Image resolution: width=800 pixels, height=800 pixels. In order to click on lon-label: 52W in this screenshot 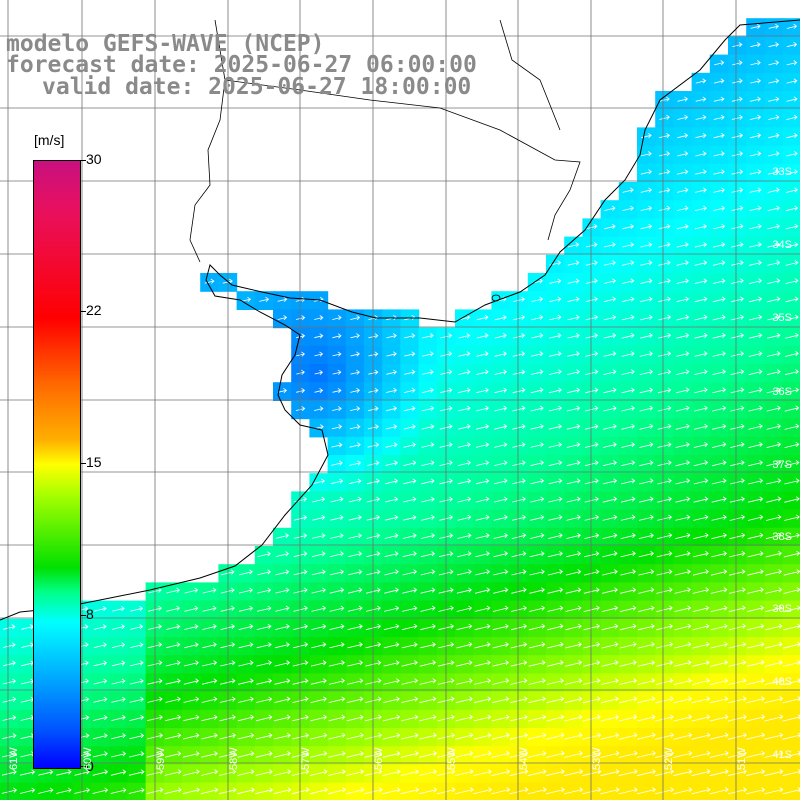, I will do `click(669, 758)`.